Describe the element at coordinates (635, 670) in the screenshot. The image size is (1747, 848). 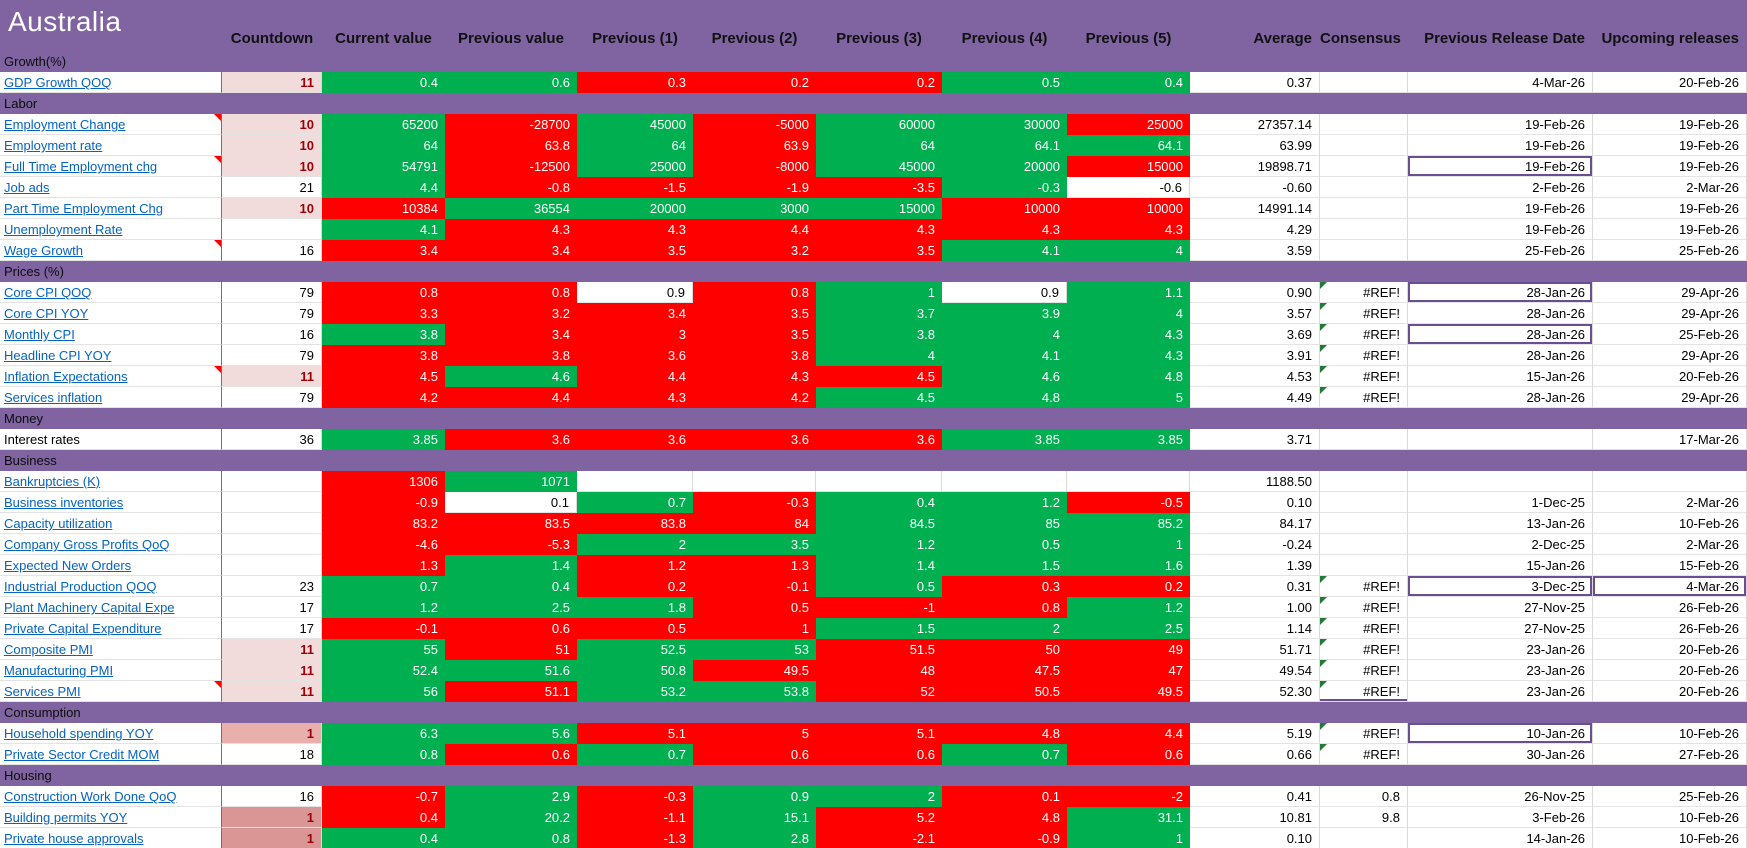
I see `value-cell: 50.8` at that location.